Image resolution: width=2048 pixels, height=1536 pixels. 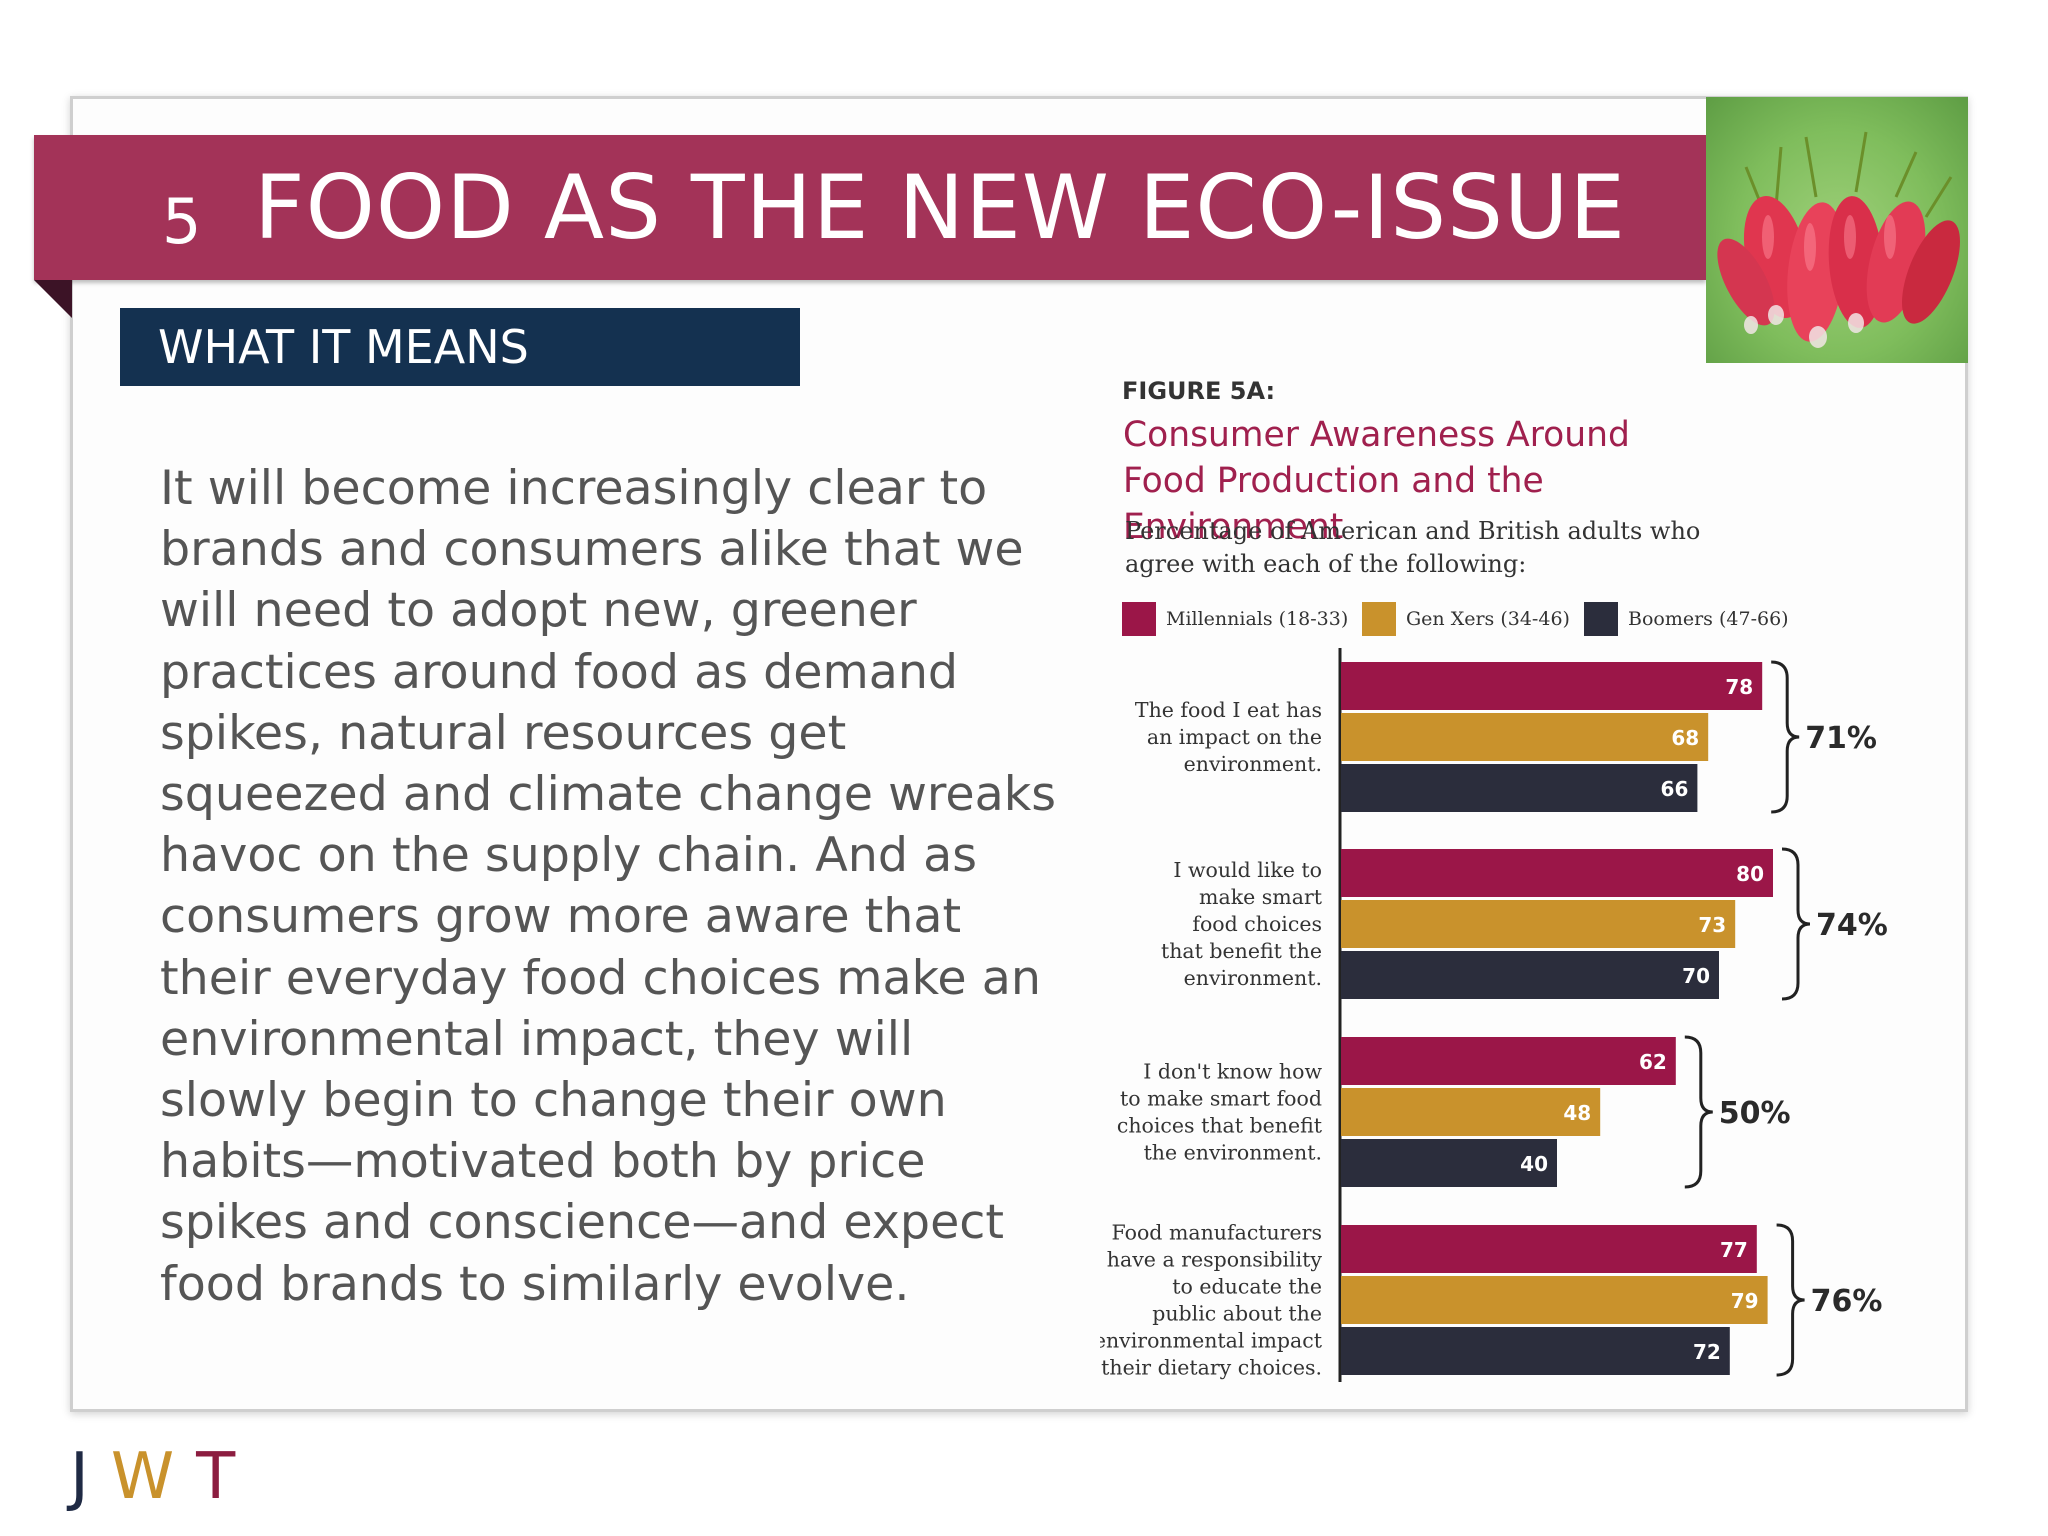 What do you see at coordinates (343, 347) in the screenshot?
I see `section-label: WHAT IT MEANS` at bounding box center [343, 347].